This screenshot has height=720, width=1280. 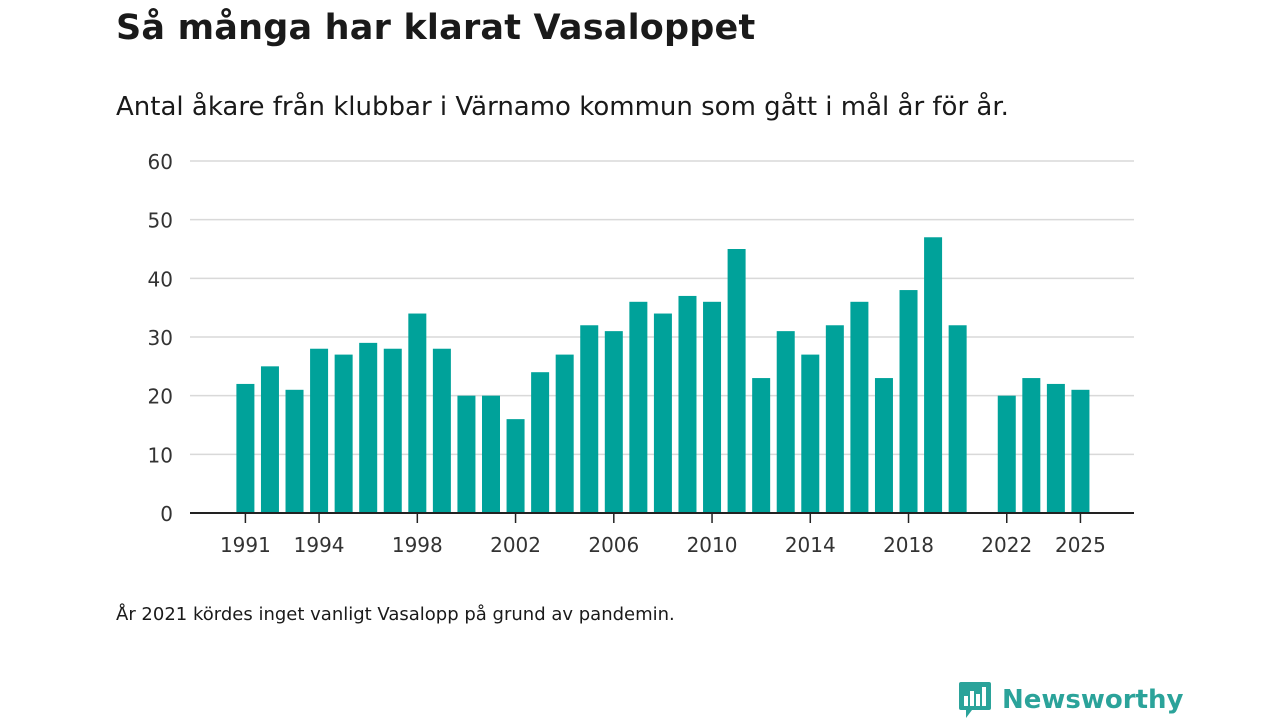 I want to click on bar-2024, so click(x=1055, y=448).